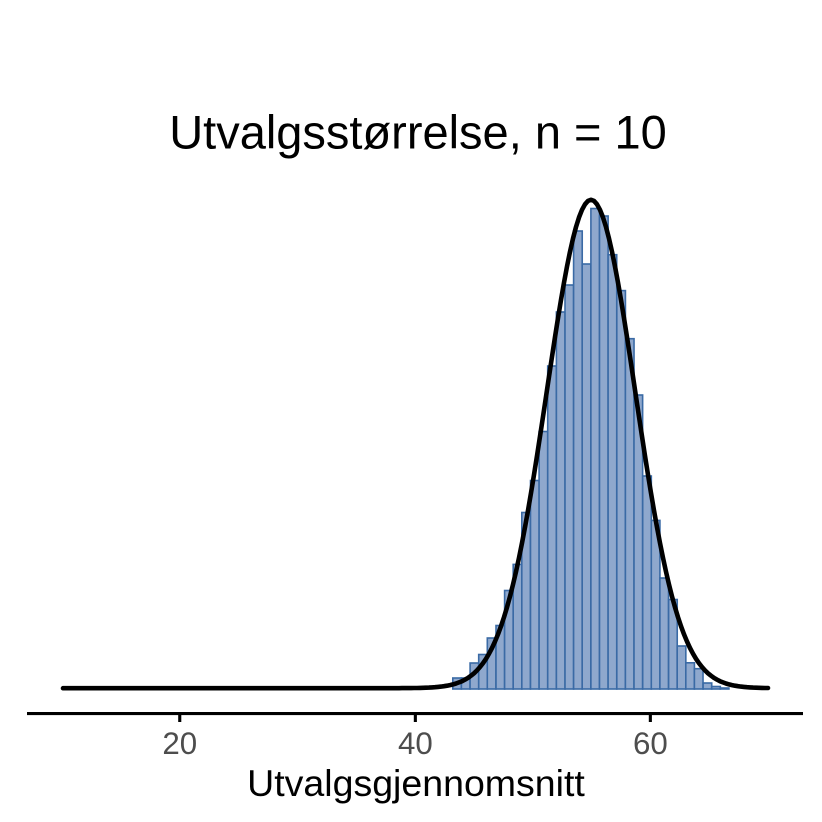 The height and width of the screenshot is (822, 822). What do you see at coordinates (650, 743) in the screenshot?
I see `svg-text: 60` at bounding box center [650, 743].